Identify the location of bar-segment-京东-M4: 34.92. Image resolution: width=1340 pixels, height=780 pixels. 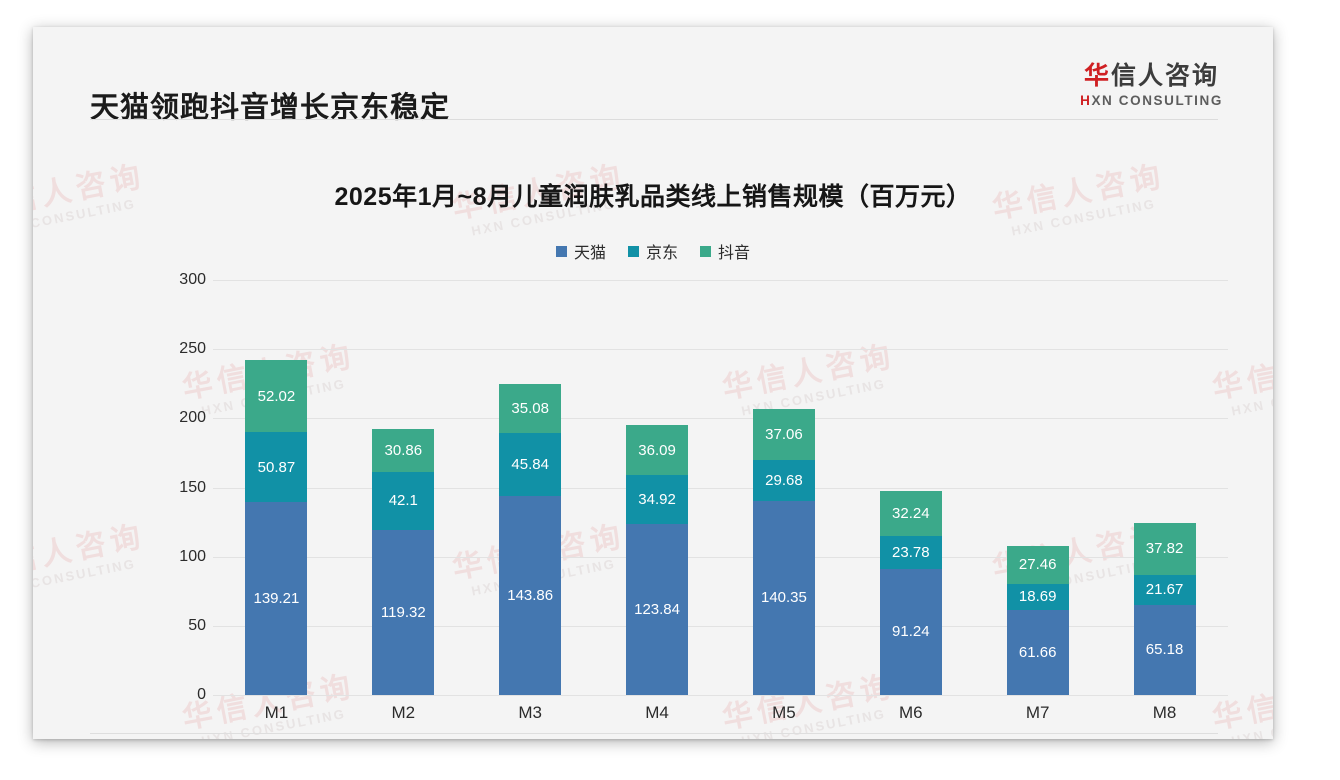
(657, 499).